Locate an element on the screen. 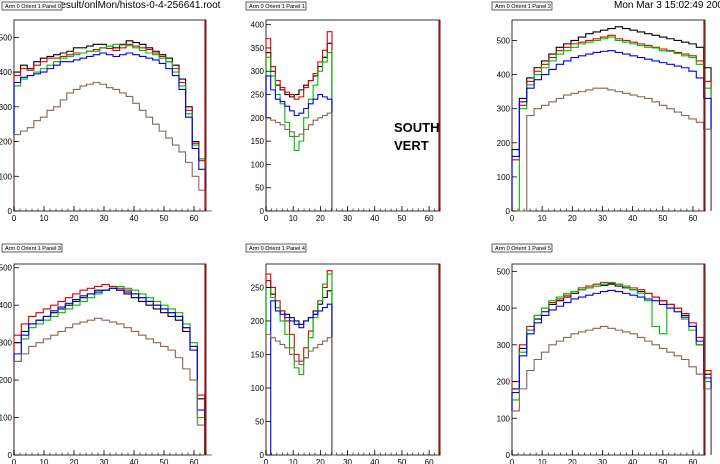 The width and height of the screenshot is (720, 464). panel-title: Arm 0 Orient 1 Panel 4 is located at coordinates (277, 249).